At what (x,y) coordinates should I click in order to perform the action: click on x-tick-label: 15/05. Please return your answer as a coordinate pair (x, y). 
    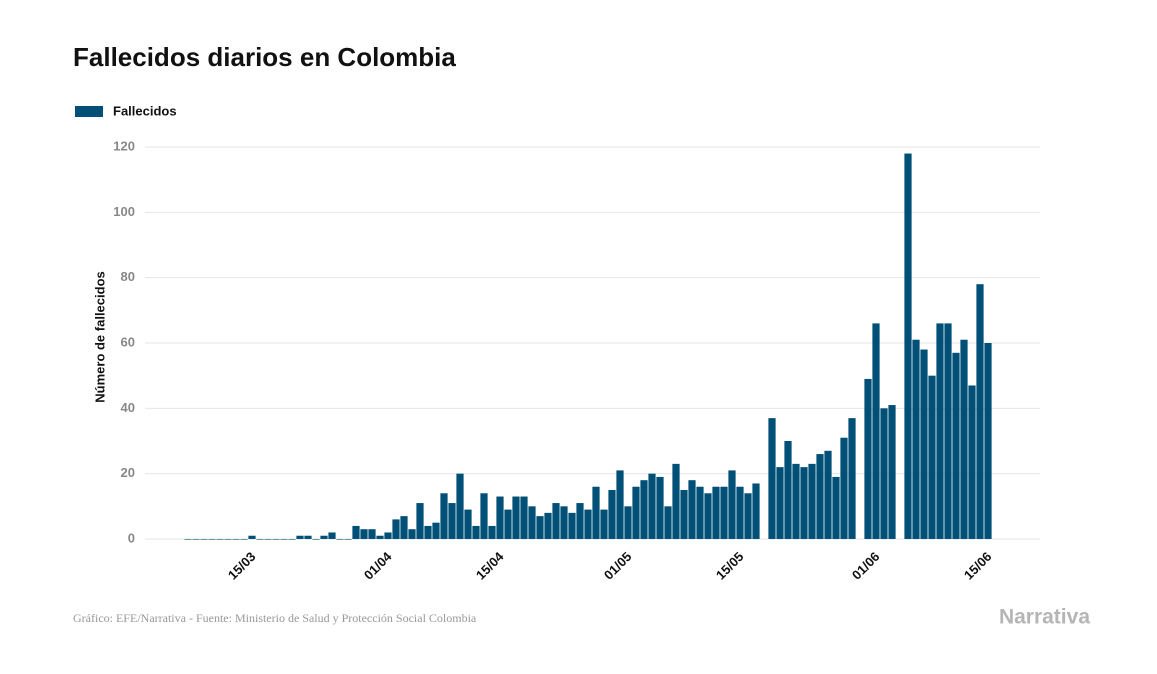
    Looking at the image, I should click on (730, 566).